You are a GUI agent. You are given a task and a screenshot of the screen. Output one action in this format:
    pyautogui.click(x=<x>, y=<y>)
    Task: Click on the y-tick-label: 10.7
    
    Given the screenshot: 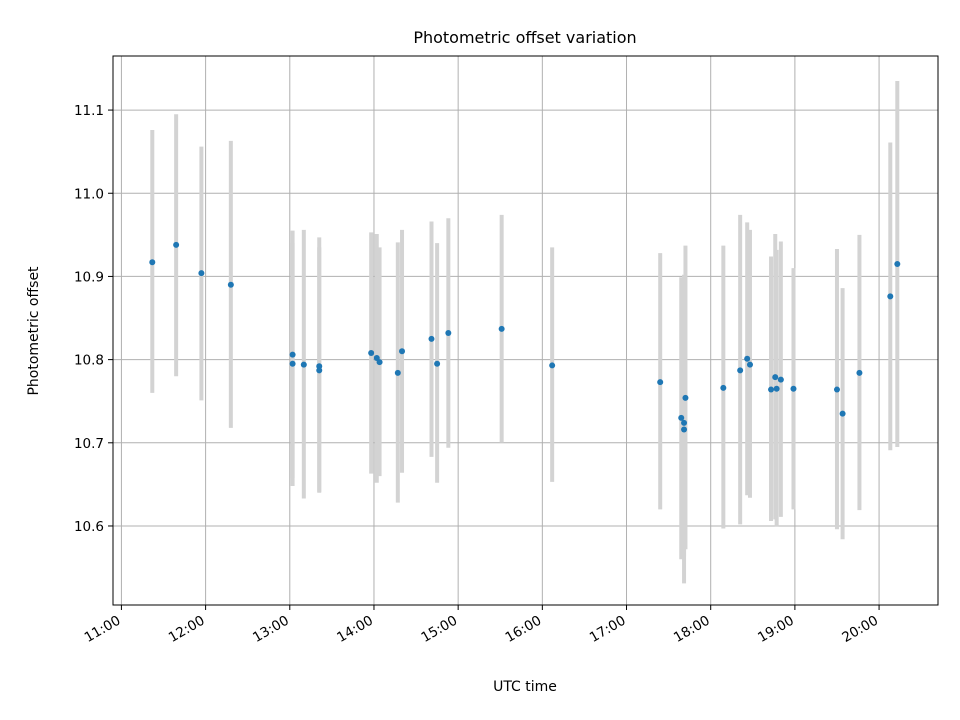 What is the action you would take?
    pyautogui.click(x=89, y=444)
    